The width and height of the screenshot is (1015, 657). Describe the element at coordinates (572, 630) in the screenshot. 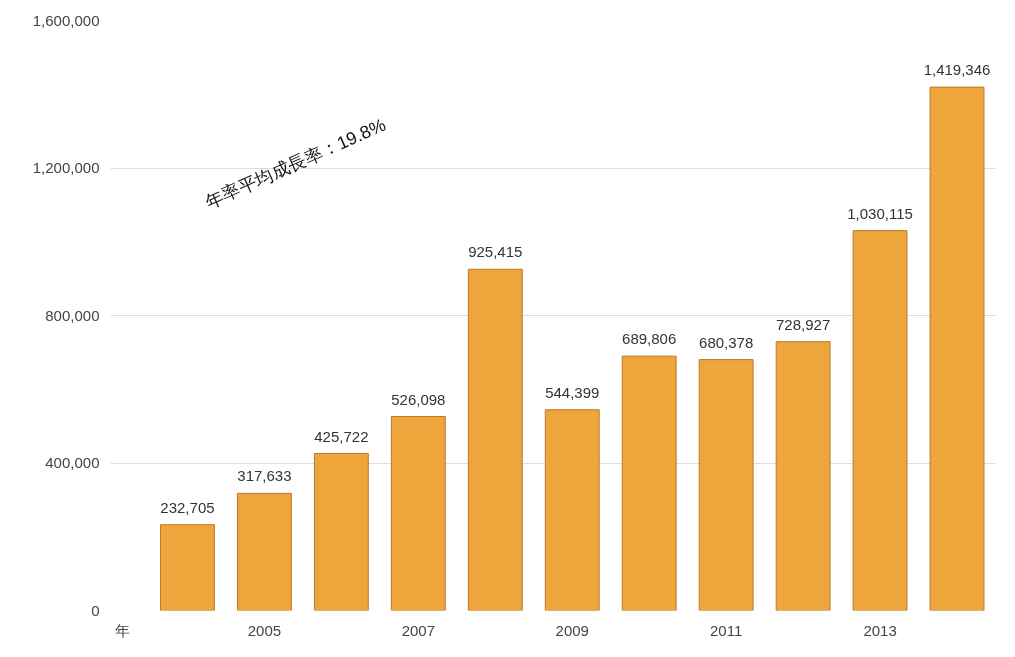

I see `x-tick-label: 2009` at that location.